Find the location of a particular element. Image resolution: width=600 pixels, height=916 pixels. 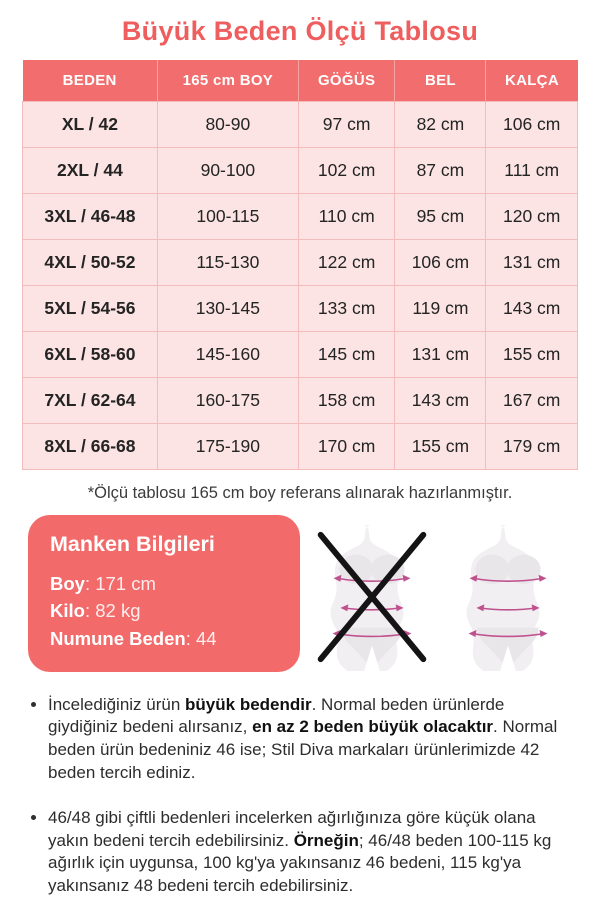

note-text-bold: büyük bedendir is located at coordinates (248, 704).